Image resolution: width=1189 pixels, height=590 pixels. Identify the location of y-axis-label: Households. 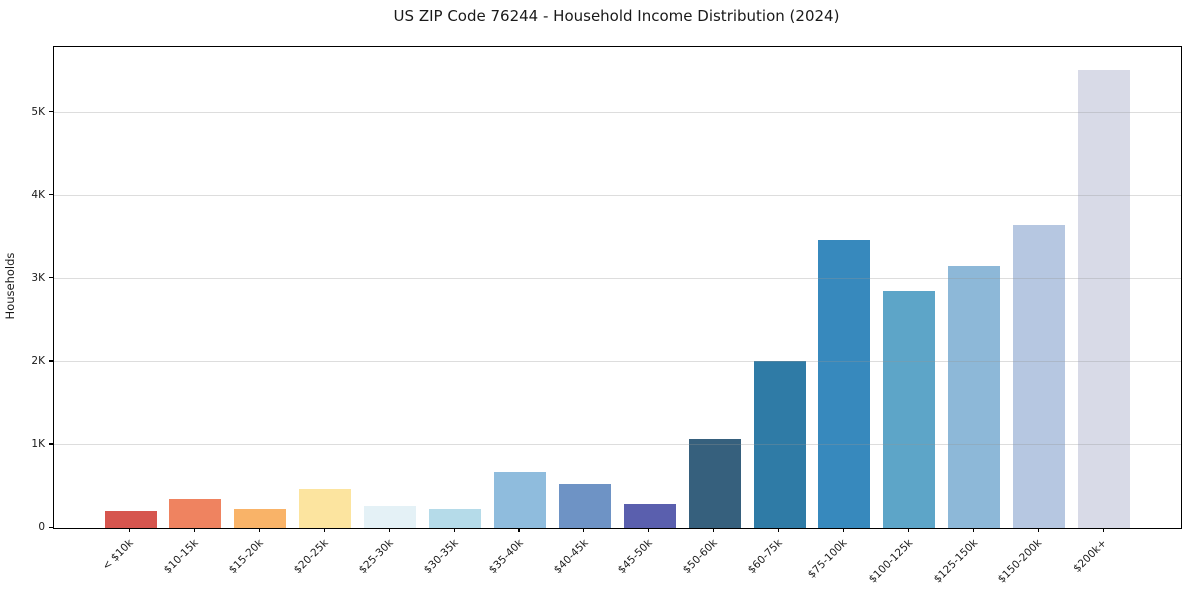
(10, 286).